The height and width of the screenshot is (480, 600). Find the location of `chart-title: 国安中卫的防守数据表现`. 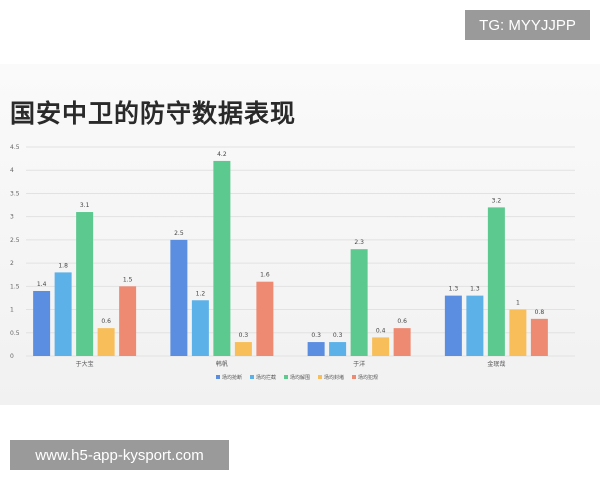

chart-title: 国安中卫的防守数据表现 is located at coordinates (153, 113).